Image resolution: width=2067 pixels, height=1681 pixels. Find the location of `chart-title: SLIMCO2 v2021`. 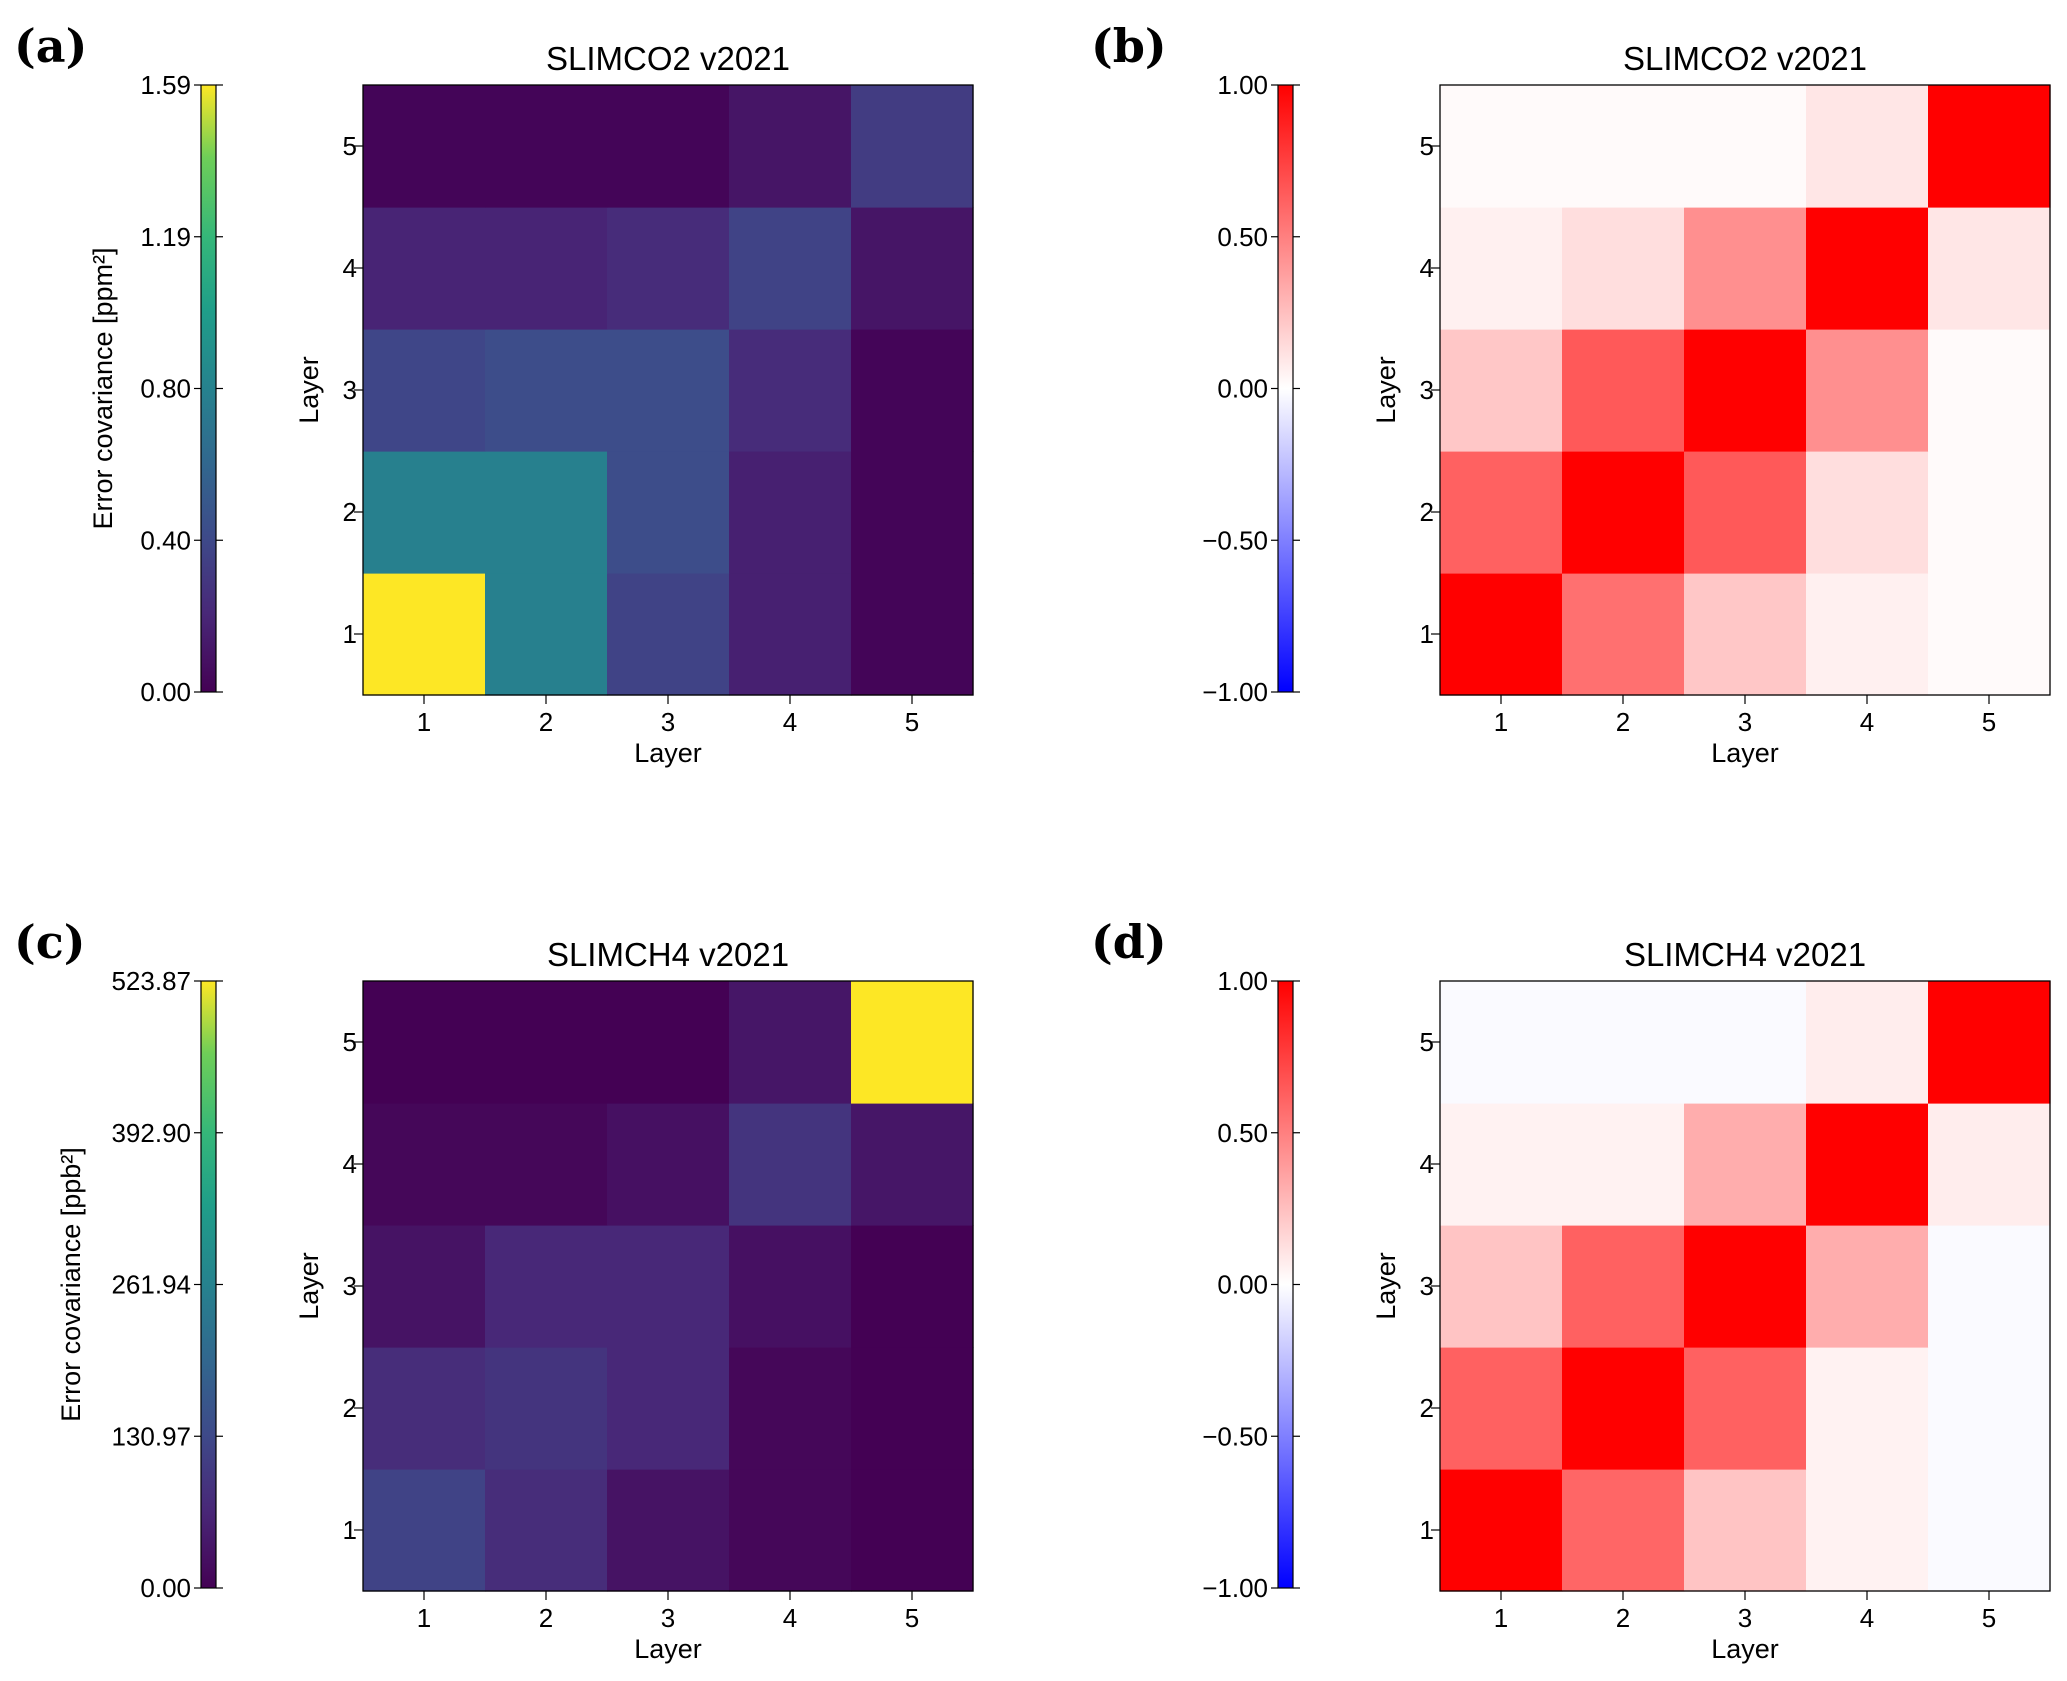

chart-title: SLIMCO2 v2021 is located at coordinates (1745, 58).